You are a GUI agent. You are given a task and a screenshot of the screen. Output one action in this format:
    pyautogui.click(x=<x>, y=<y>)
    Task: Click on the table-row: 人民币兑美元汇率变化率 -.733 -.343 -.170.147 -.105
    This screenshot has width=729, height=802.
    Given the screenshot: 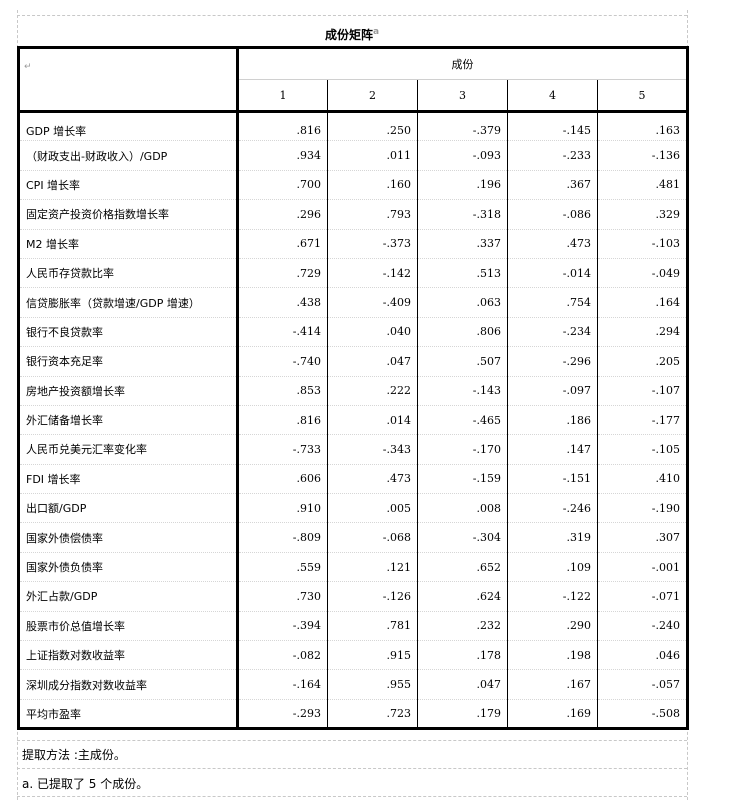 What is the action you would take?
    pyautogui.click(x=353, y=449)
    